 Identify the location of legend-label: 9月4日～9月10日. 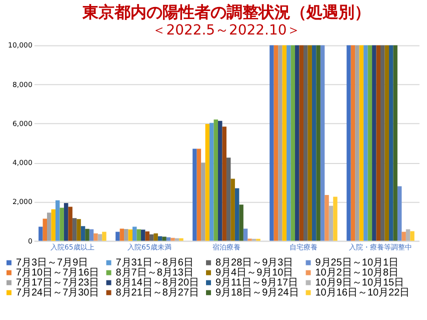
(254, 273).